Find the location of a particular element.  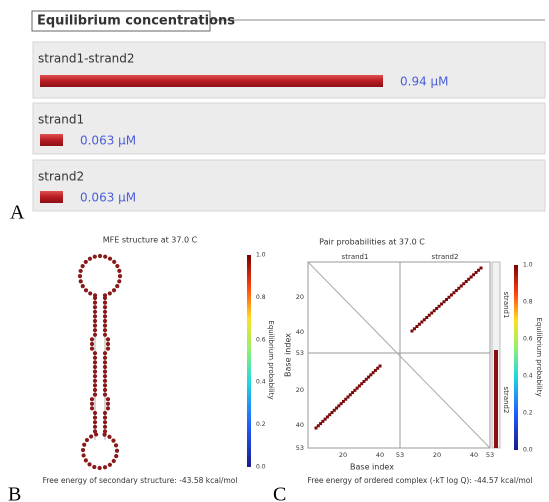

colorbar-tick: 0.6 is located at coordinates (528, 339).